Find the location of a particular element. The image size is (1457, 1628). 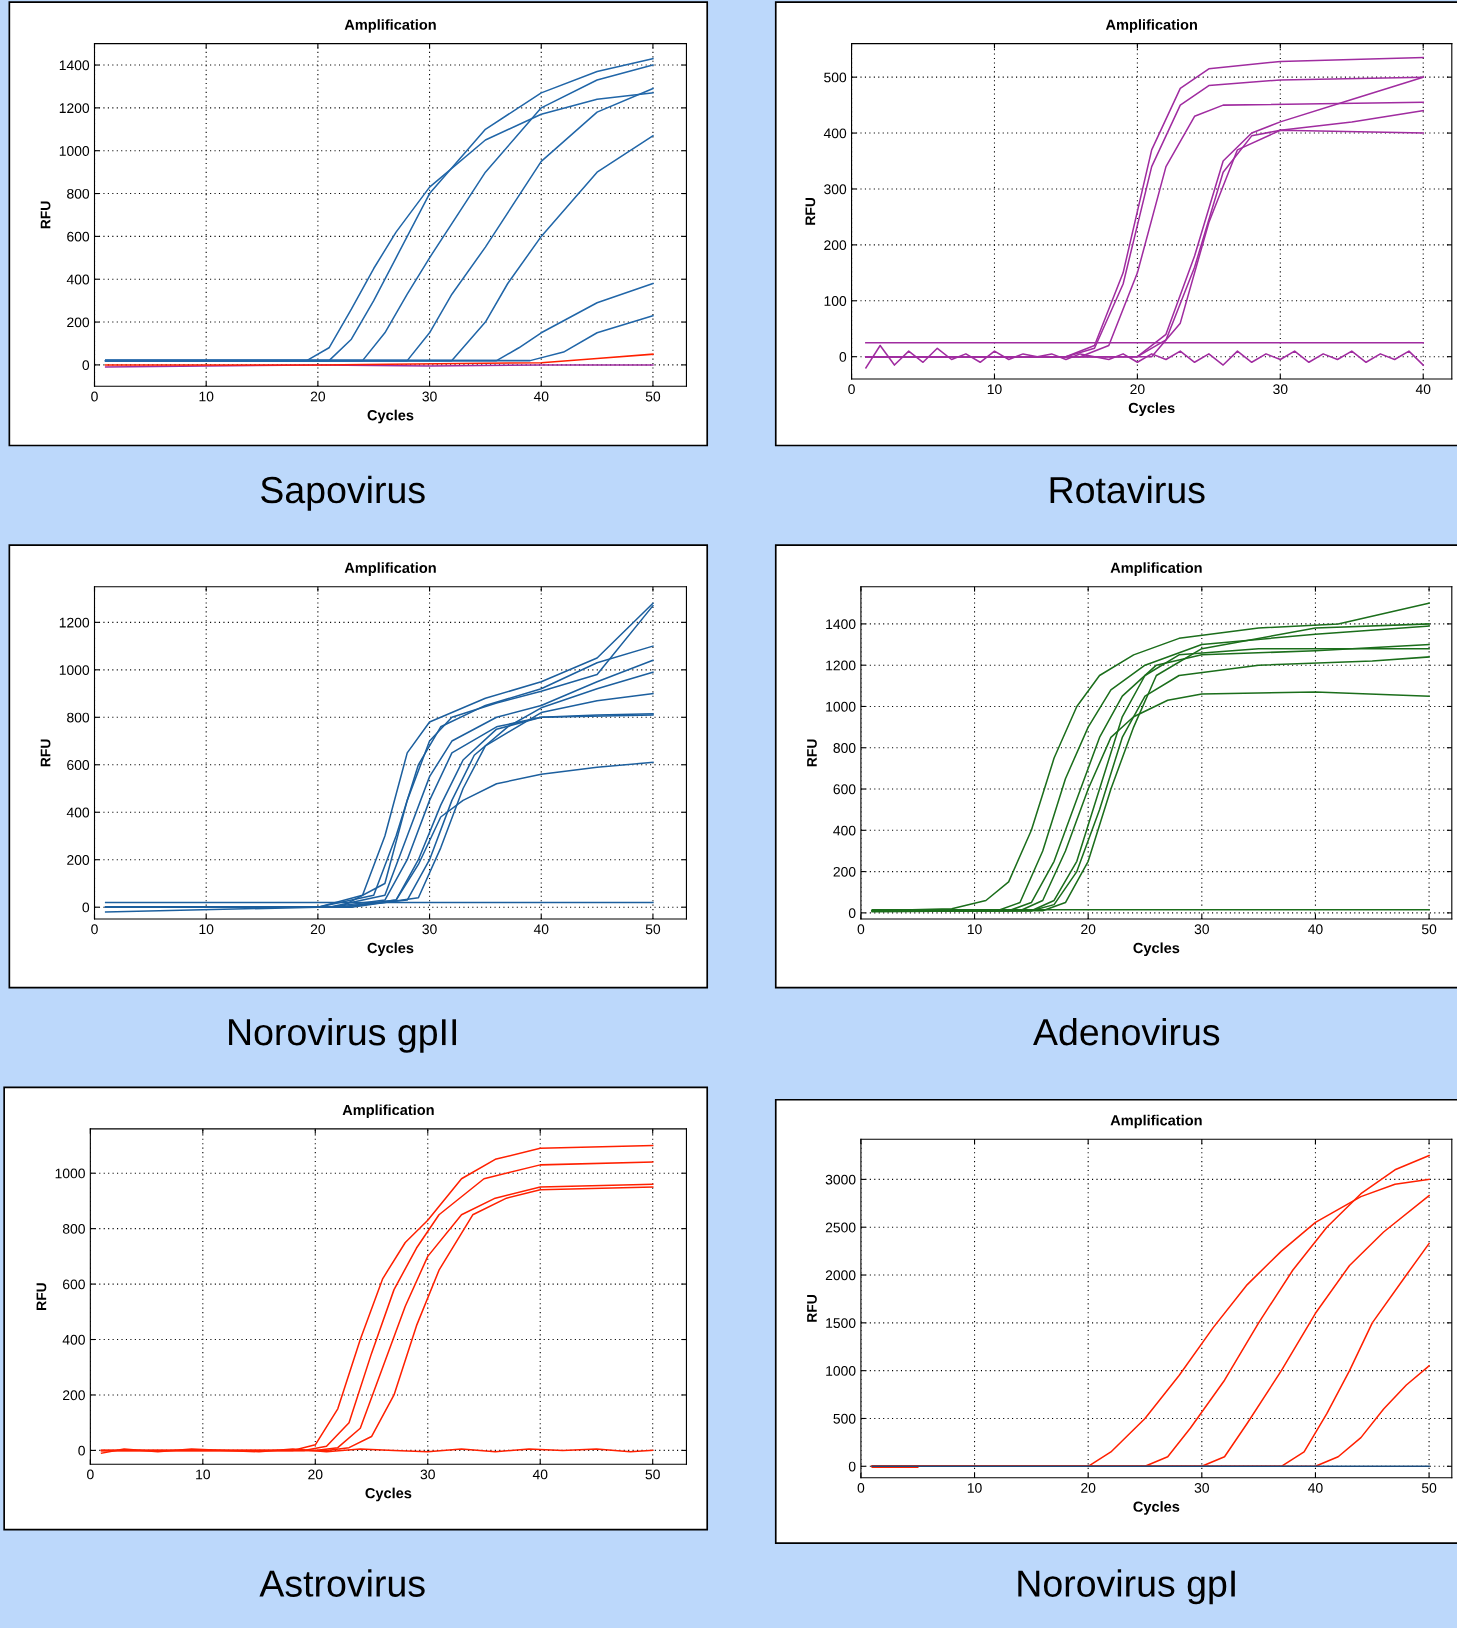

y-tick-label: 2500 is located at coordinates (840, 1227).